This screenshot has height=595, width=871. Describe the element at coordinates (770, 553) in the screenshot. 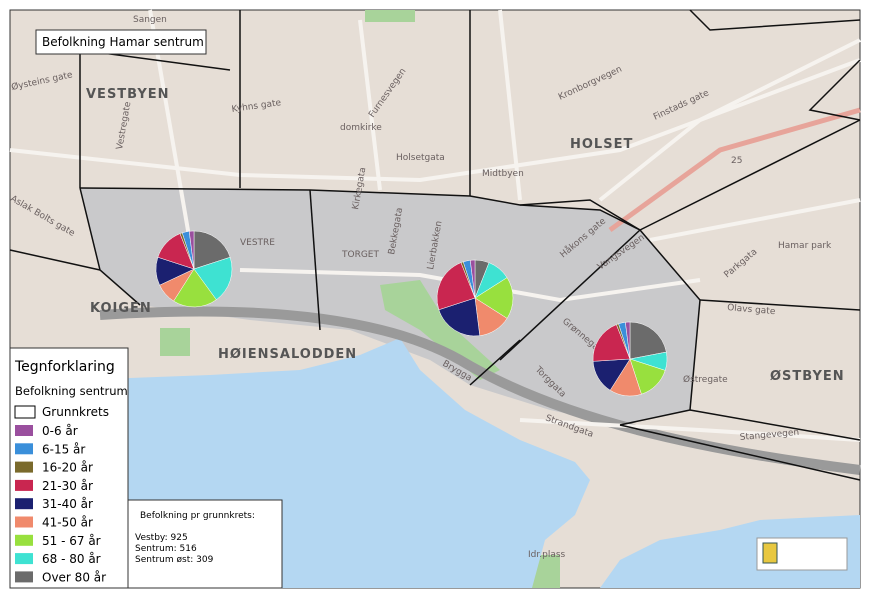

I see `logo-emblem` at that location.